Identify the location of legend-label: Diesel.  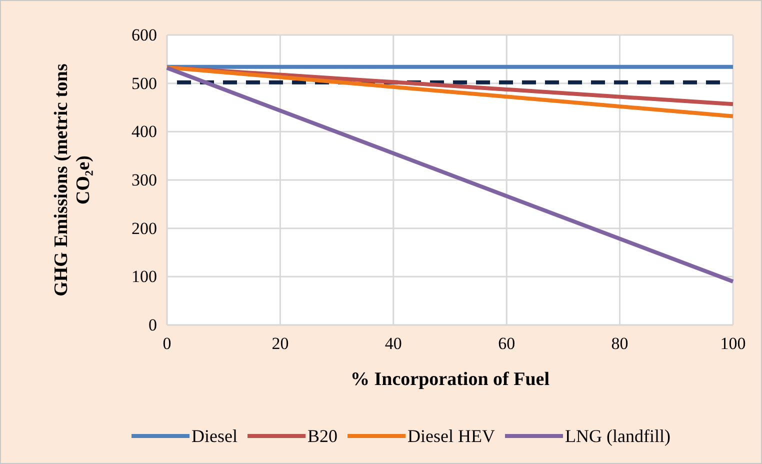
(215, 436).